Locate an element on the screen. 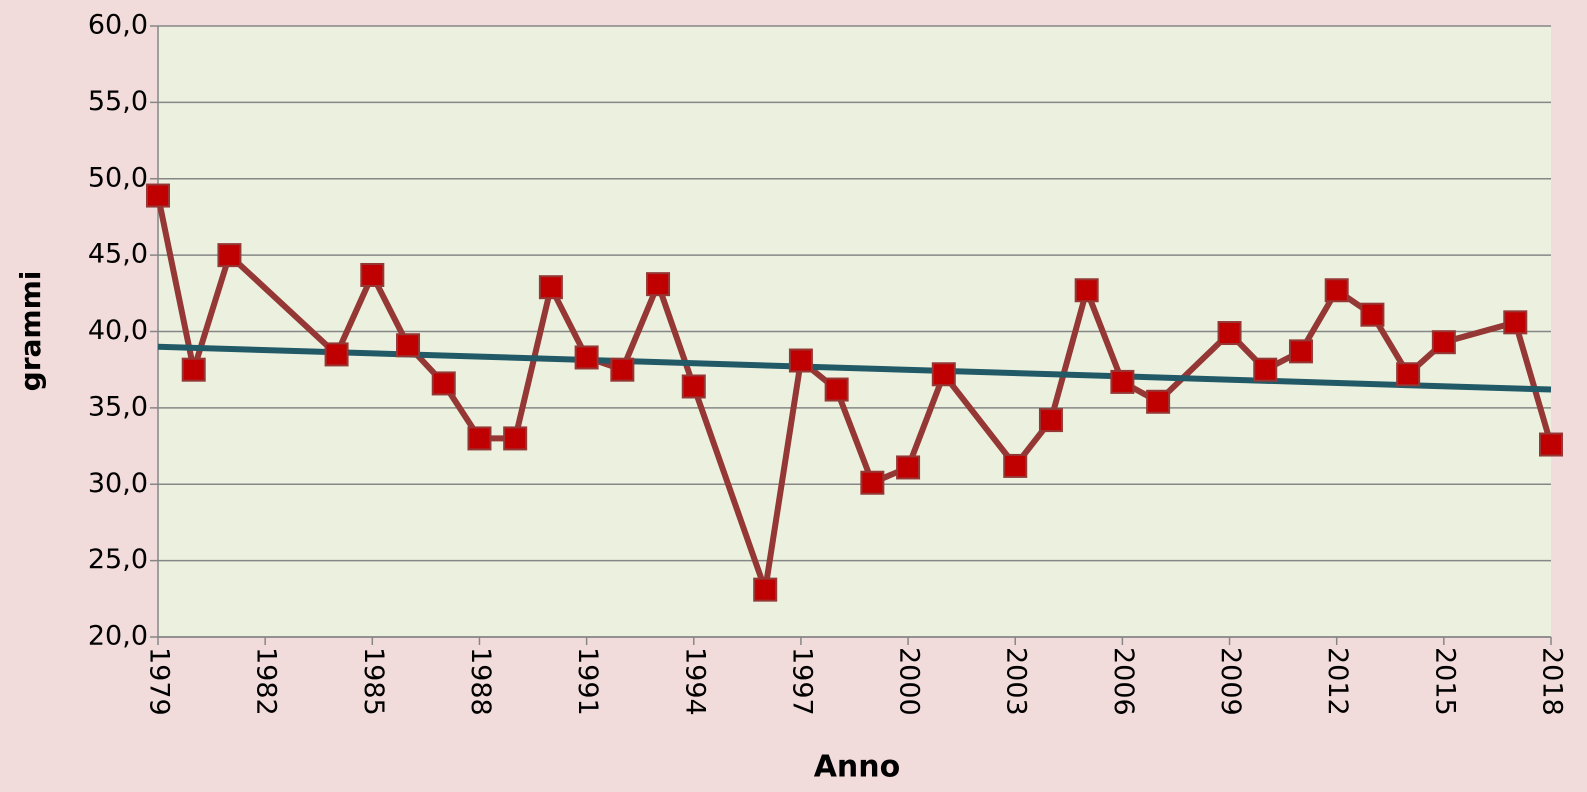 The image size is (1587, 792). y-axis-label: grammi is located at coordinates (30, 331).